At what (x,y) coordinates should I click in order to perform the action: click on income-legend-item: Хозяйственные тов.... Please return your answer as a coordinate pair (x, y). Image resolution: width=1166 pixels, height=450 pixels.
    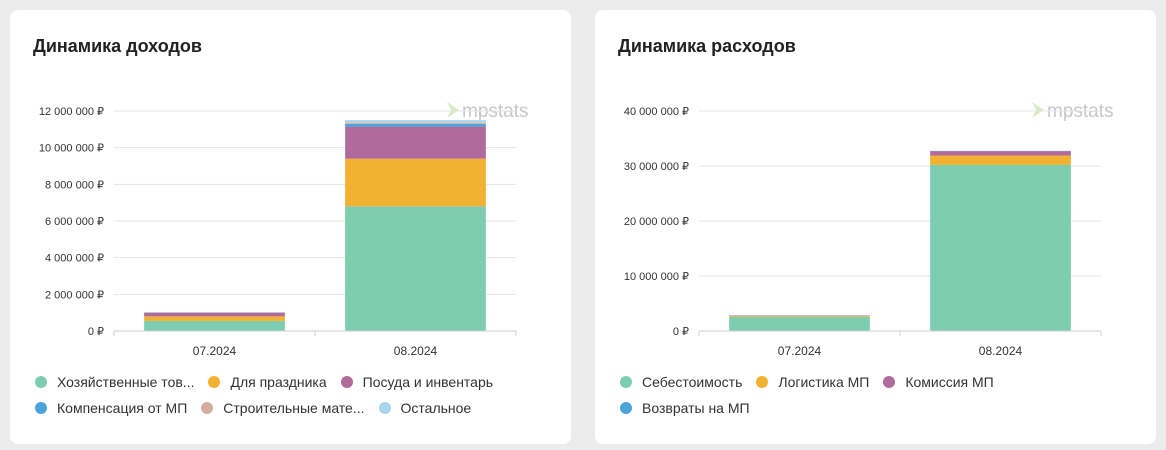
    Looking at the image, I should click on (114, 382).